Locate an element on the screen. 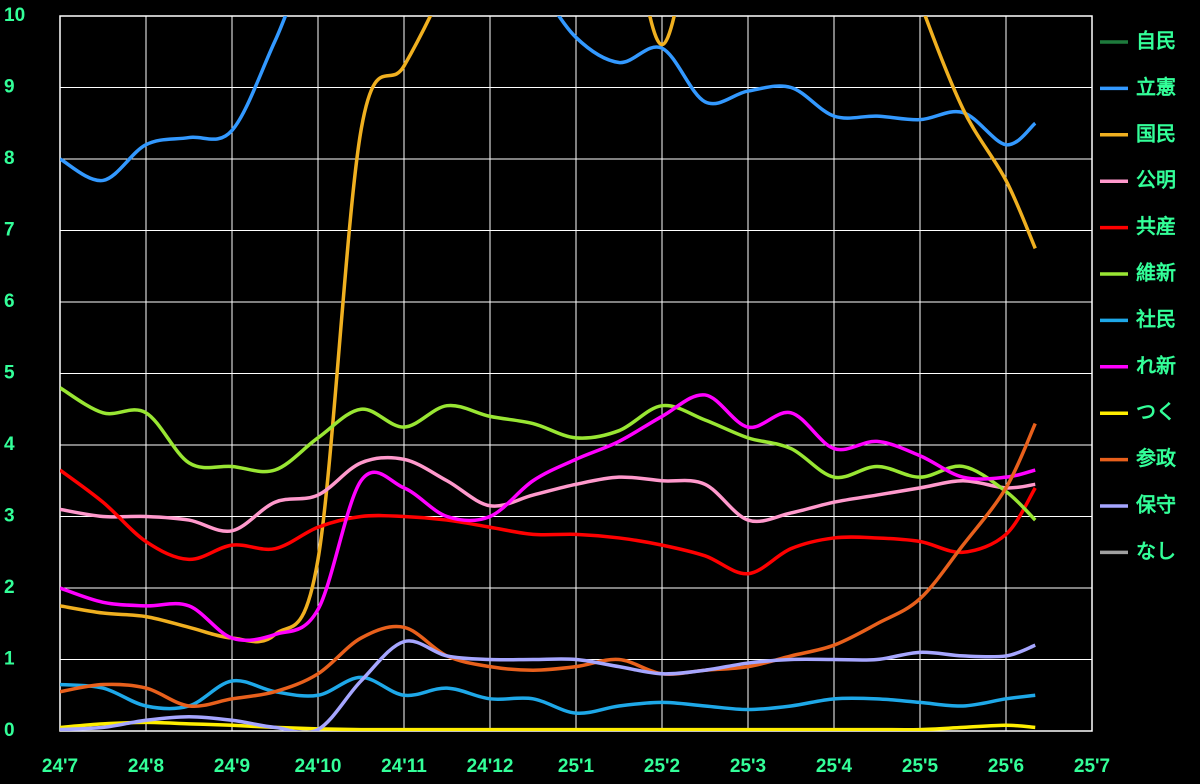 The height and width of the screenshot is (784, 1200). legend-label: れ新 is located at coordinates (1156, 365).